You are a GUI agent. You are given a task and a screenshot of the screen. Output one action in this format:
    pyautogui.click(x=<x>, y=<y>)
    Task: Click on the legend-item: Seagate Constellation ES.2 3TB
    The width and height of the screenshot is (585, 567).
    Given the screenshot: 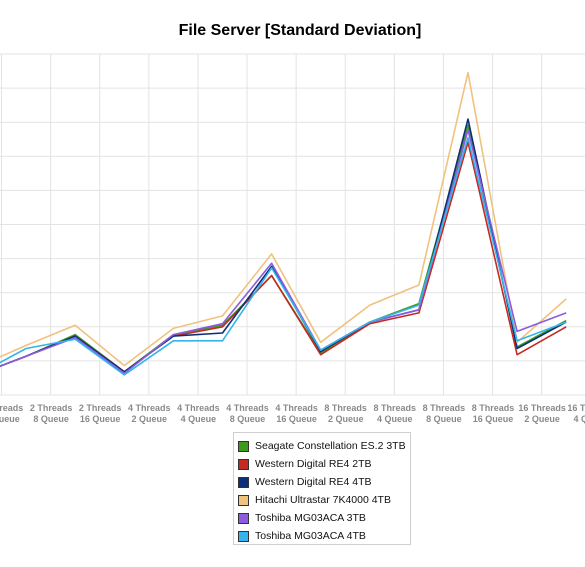 What is the action you would take?
    pyautogui.click(x=324, y=446)
    